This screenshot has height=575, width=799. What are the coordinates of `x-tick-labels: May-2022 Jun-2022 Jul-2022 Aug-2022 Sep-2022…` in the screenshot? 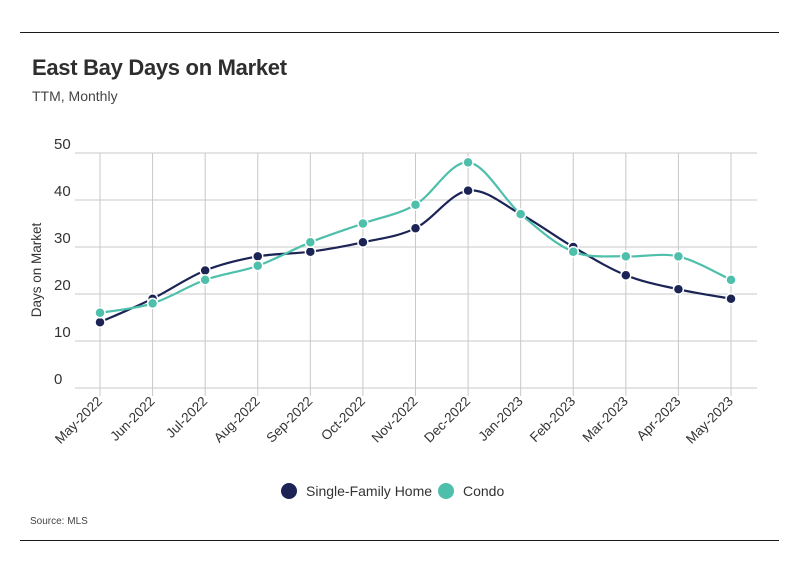 It's located at (394, 420).